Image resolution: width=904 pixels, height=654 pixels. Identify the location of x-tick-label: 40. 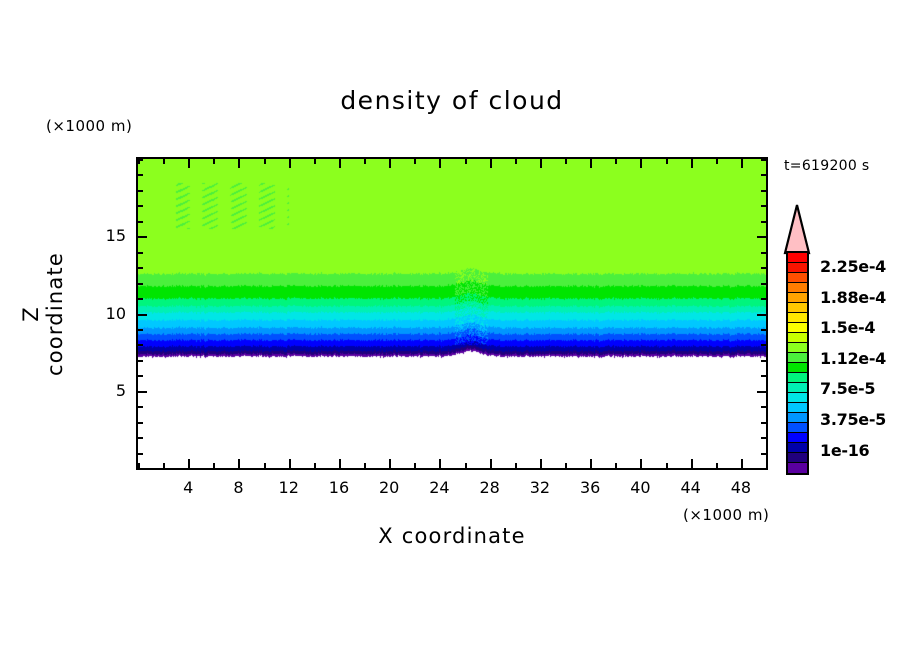
(640, 487).